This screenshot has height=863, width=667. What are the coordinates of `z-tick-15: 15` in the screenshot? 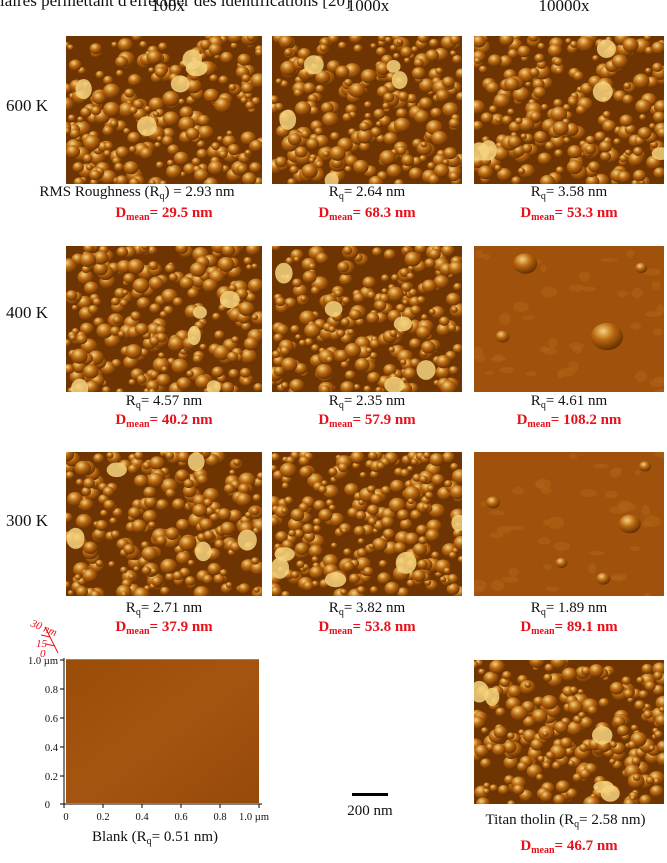 It's located at (42, 644).